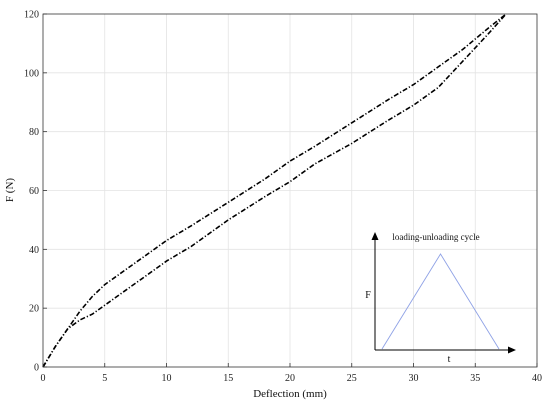  I want to click on x-tick-label: 30, so click(414, 378).